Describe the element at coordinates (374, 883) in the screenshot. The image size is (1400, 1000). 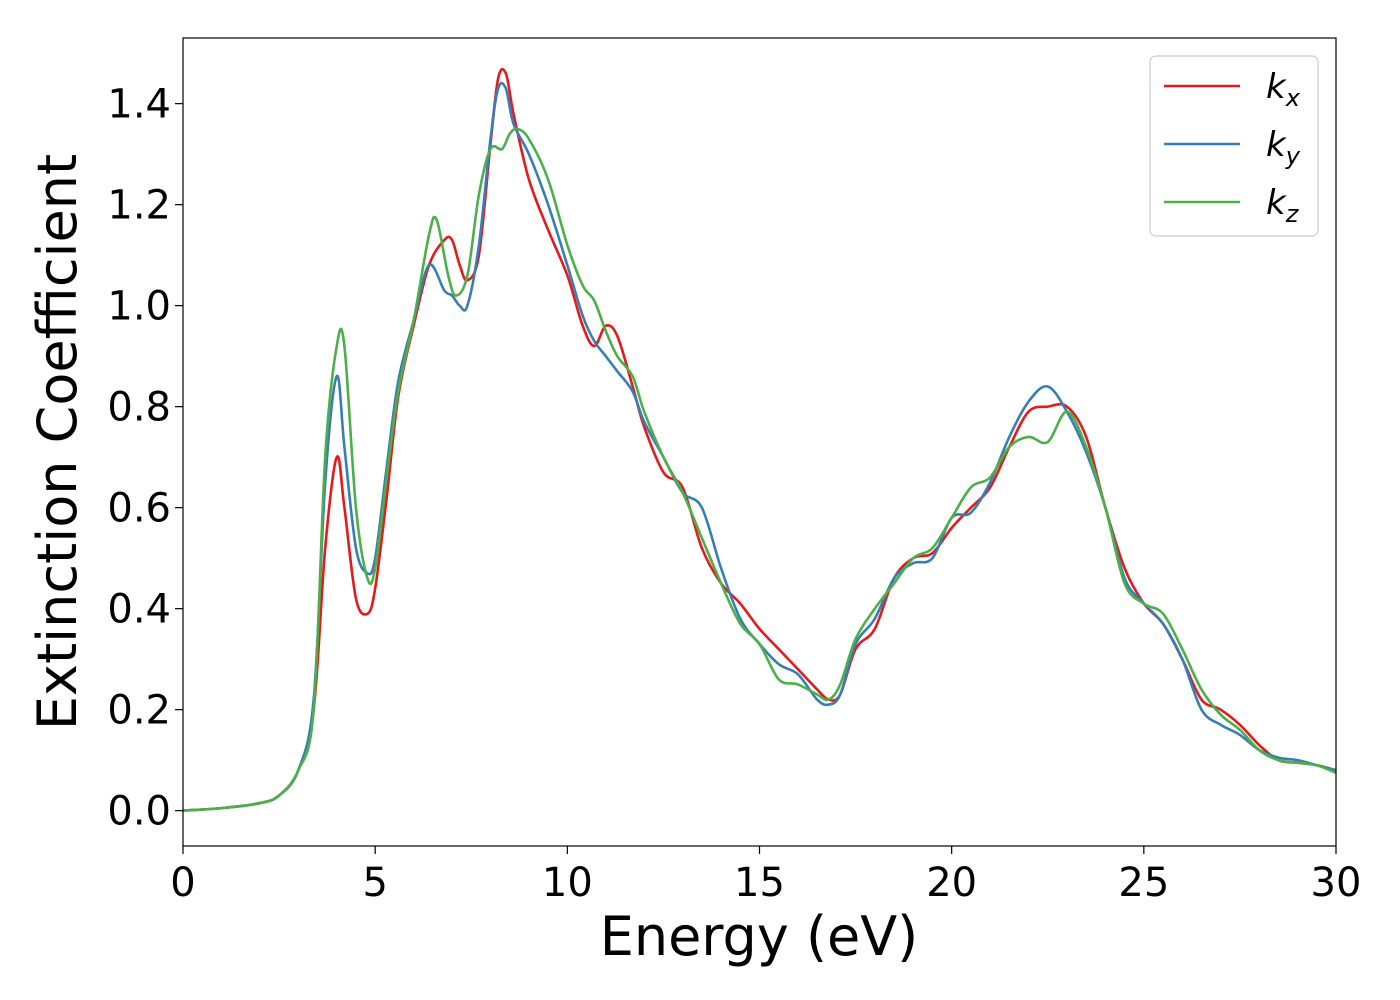
I see `x-tick-label: 5` at that location.